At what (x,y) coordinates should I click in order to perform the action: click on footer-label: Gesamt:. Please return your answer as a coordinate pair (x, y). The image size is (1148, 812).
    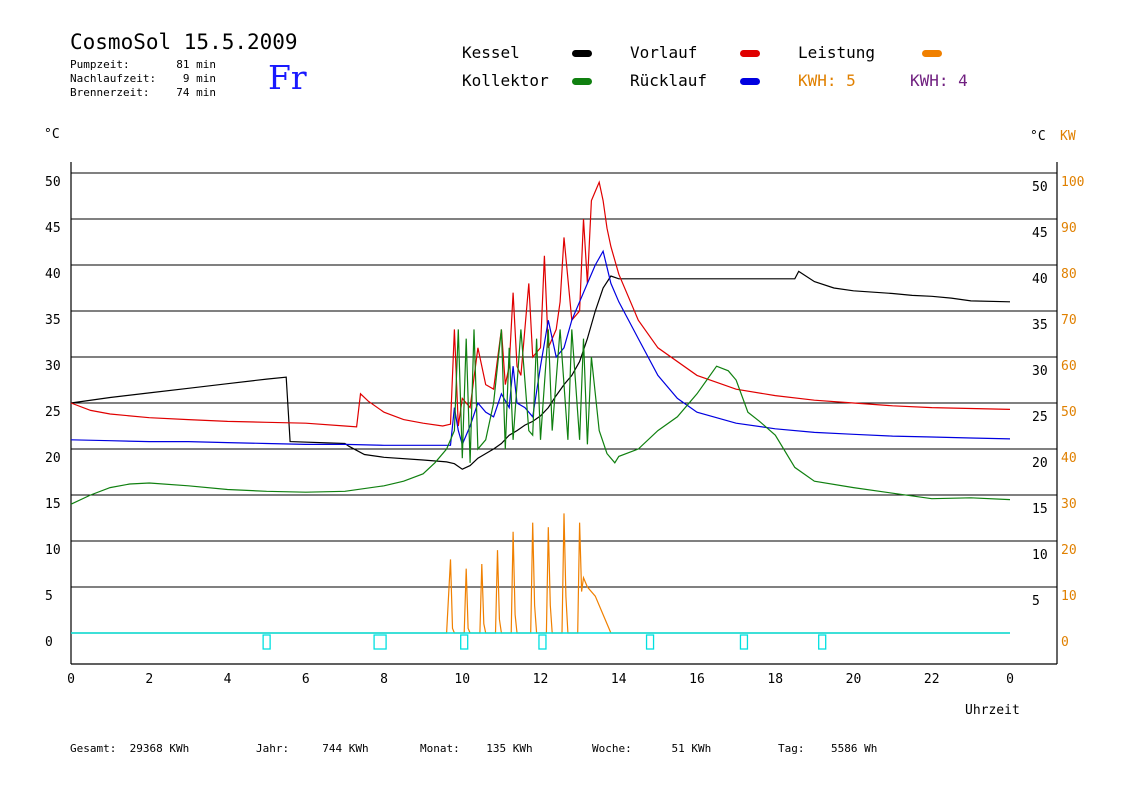
    Looking at the image, I should click on (93, 748).